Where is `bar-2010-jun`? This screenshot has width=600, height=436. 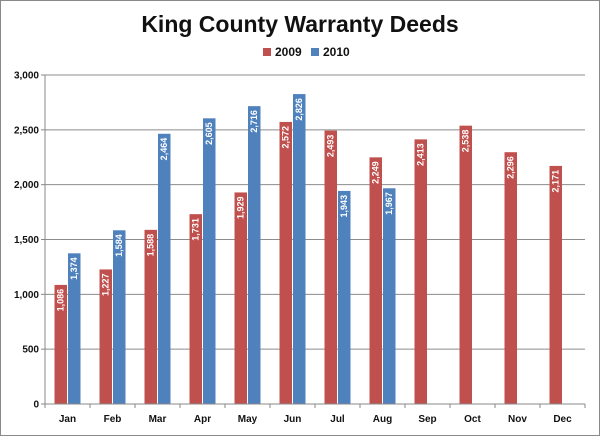
bar-2010-jun is located at coordinates (299, 249).